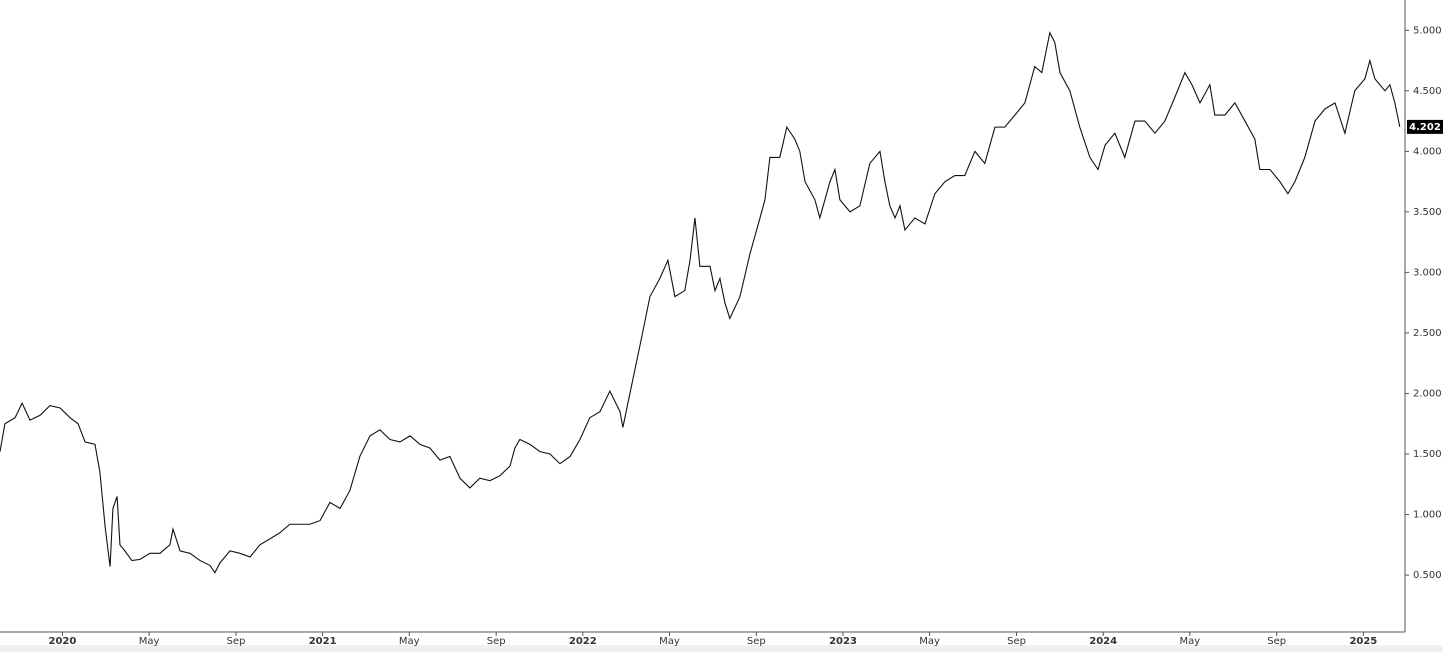  Describe the element at coordinates (721, 648) in the screenshot. I see `bottom-strip` at that location.